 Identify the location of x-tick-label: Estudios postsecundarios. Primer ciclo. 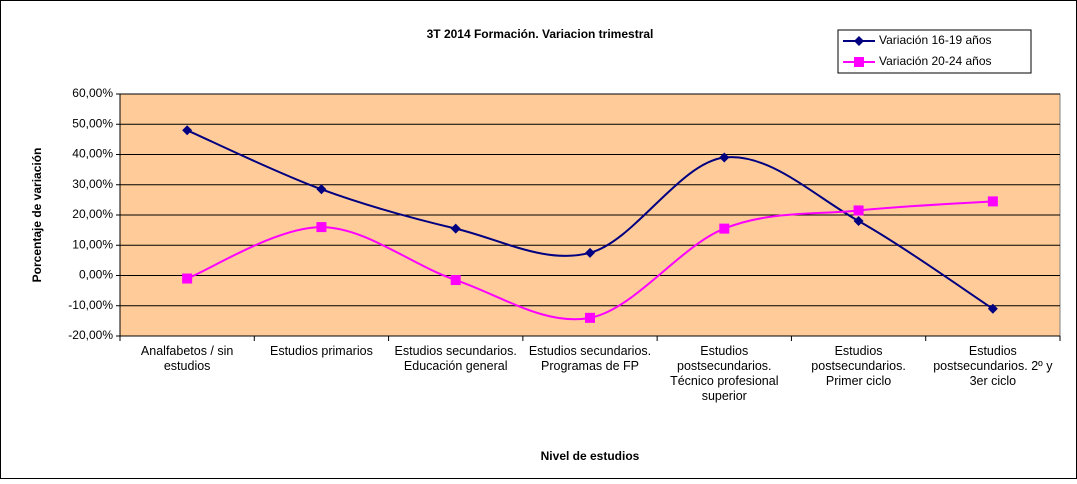
(858, 366).